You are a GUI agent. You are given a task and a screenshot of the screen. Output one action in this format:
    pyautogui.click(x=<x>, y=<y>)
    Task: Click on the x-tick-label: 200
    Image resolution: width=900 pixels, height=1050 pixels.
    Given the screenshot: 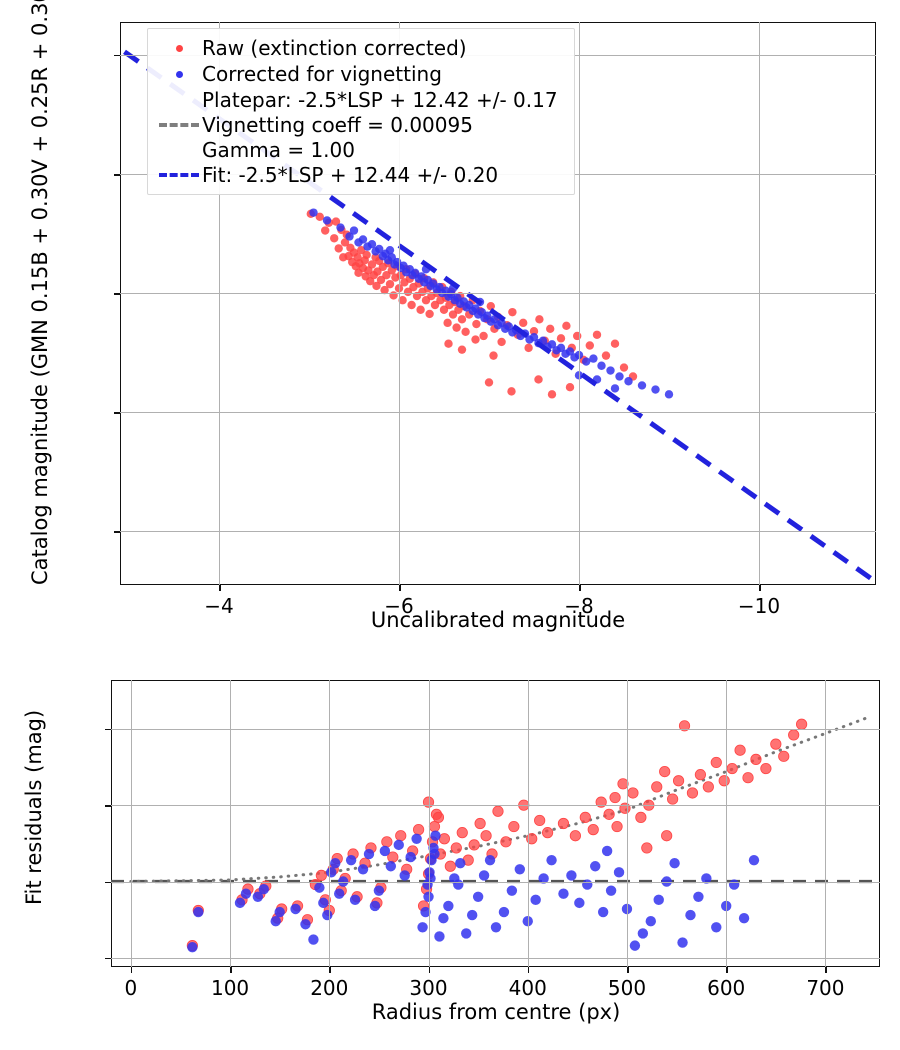 What is the action you would take?
    pyautogui.click(x=329, y=988)
    